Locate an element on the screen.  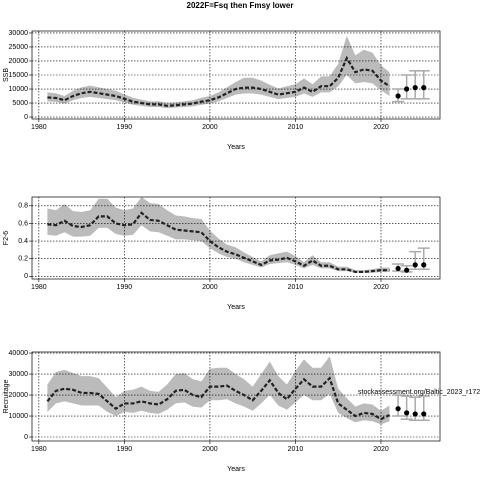
y-tick-label: 0.2 is located at coordinates (23, 259).